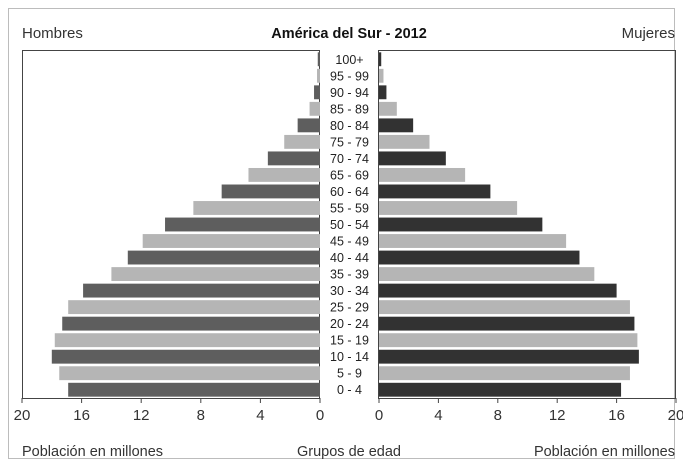 This screenshot has width=683, height=467. I want to click on right-axis-label: Población en millones, so click(604, 452).